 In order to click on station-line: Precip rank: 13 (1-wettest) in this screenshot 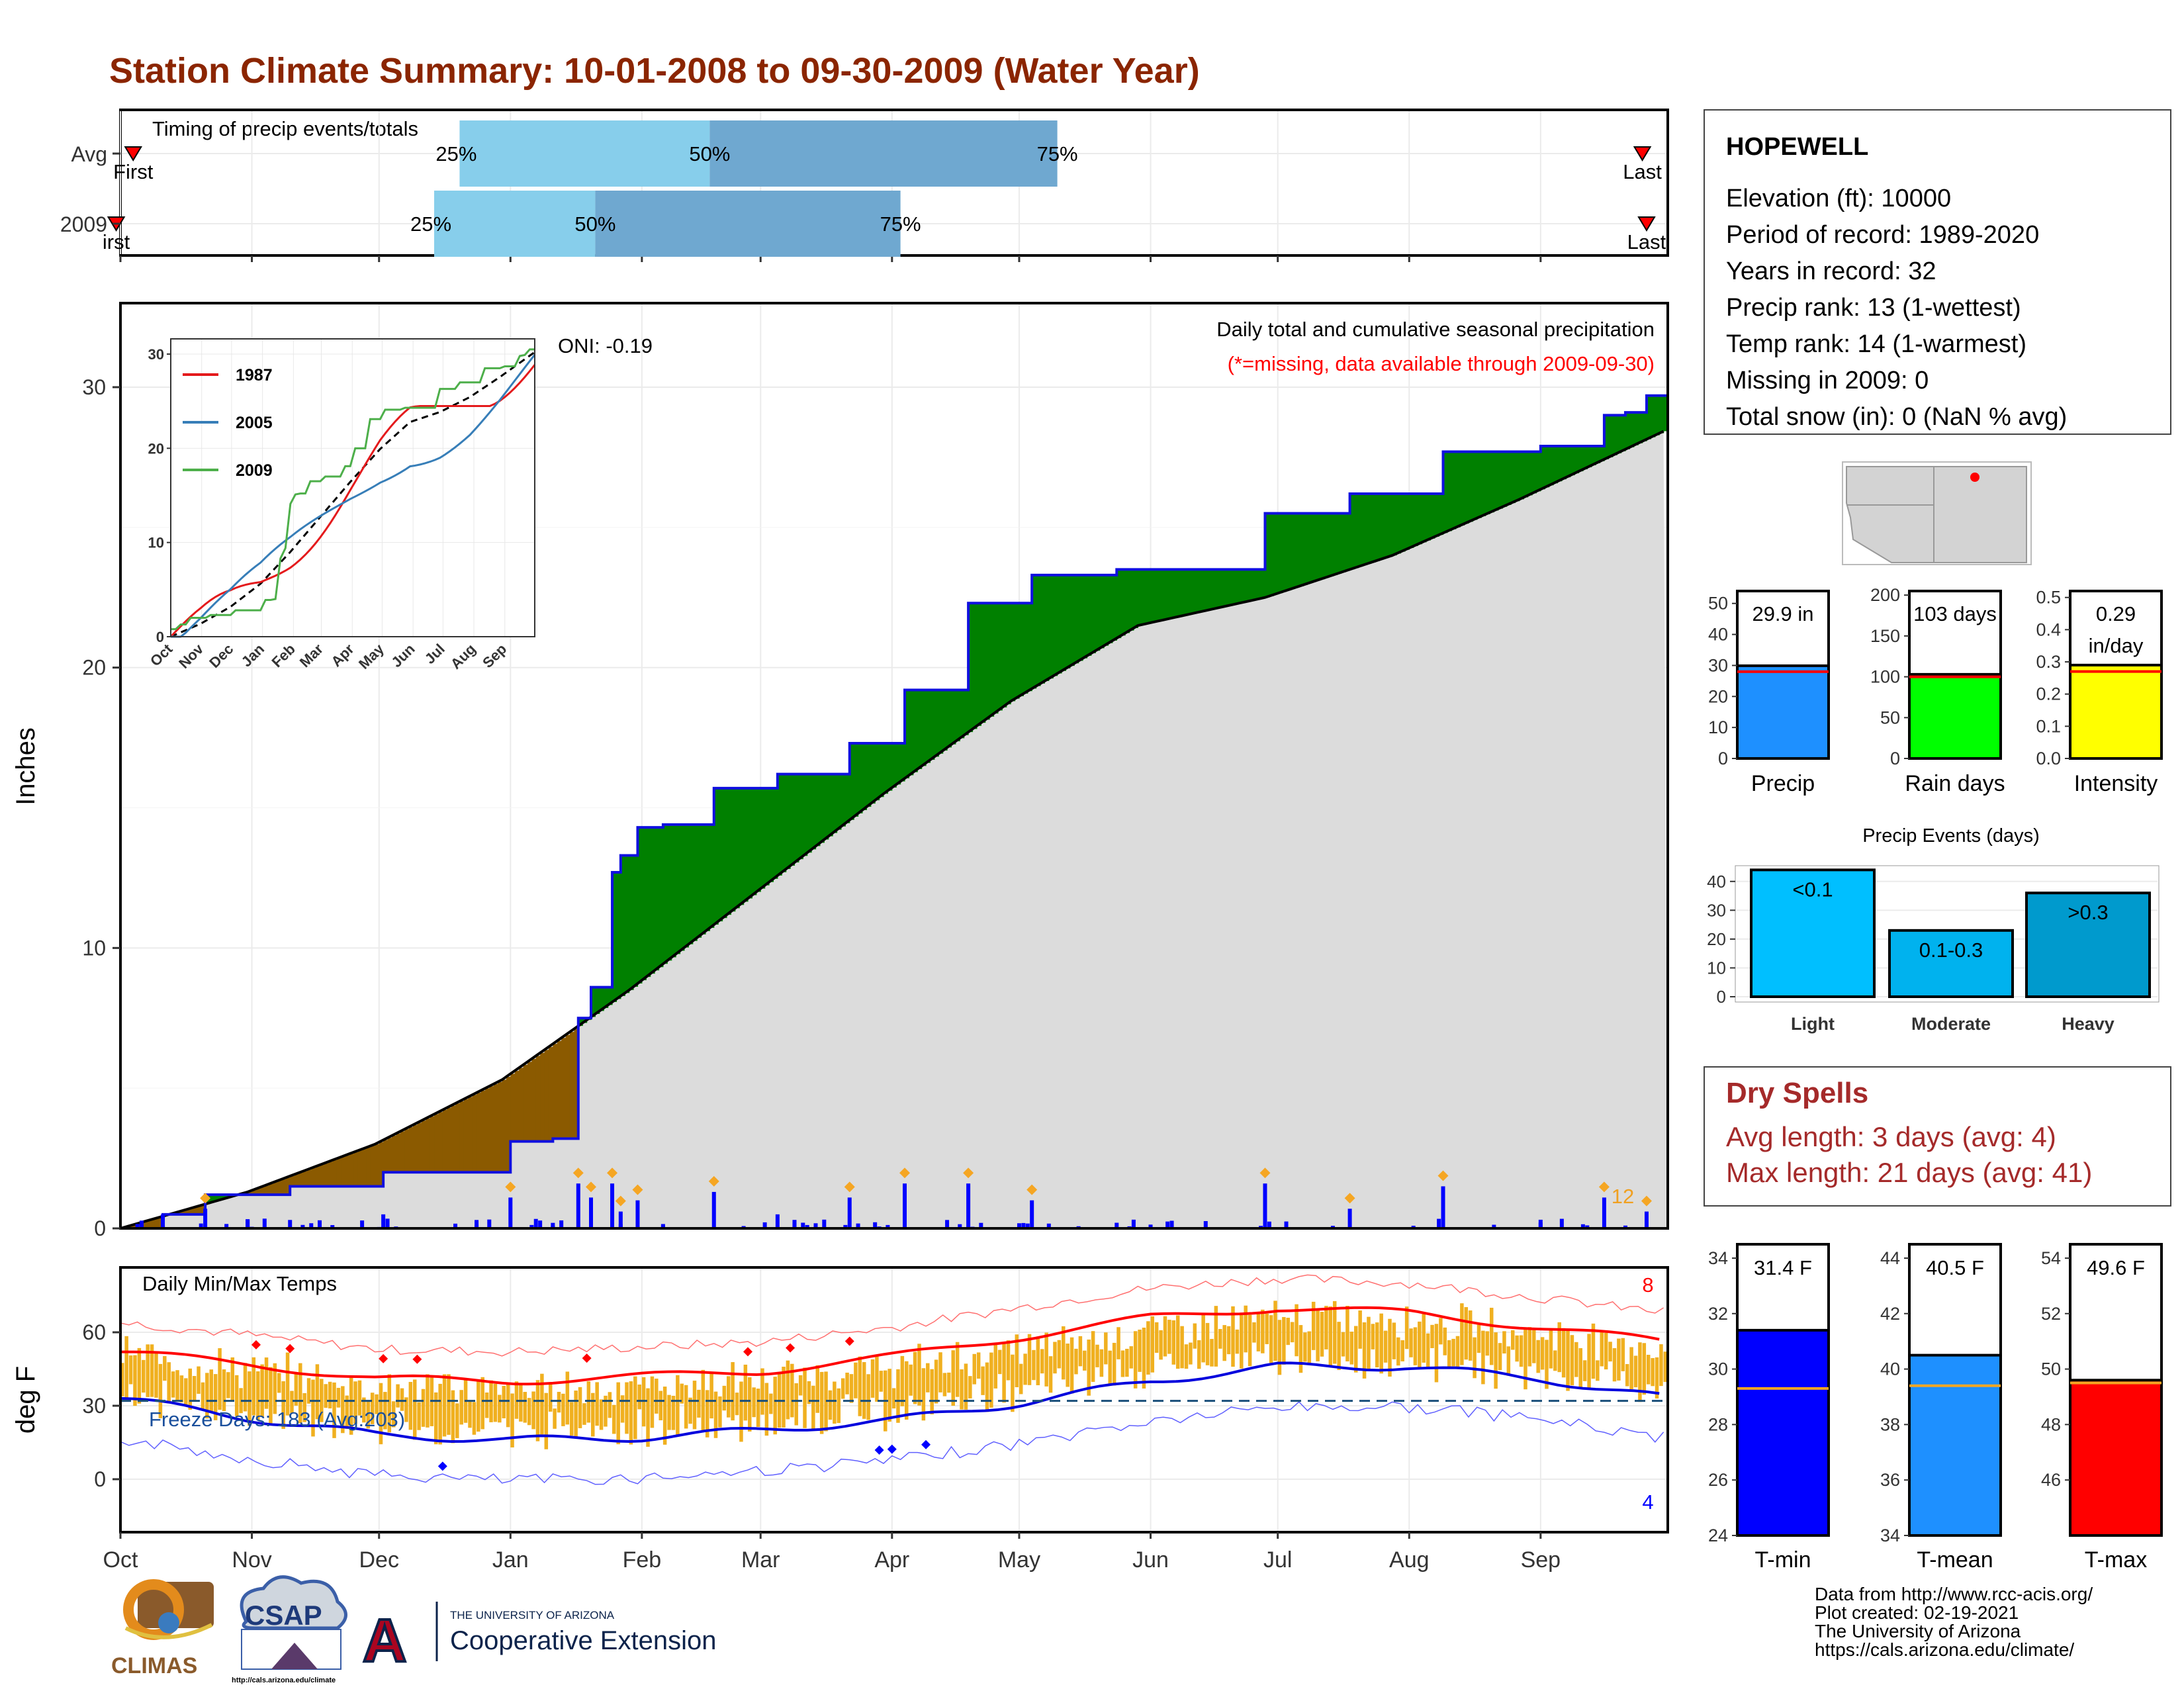, I will do `click(1874, 308)`.